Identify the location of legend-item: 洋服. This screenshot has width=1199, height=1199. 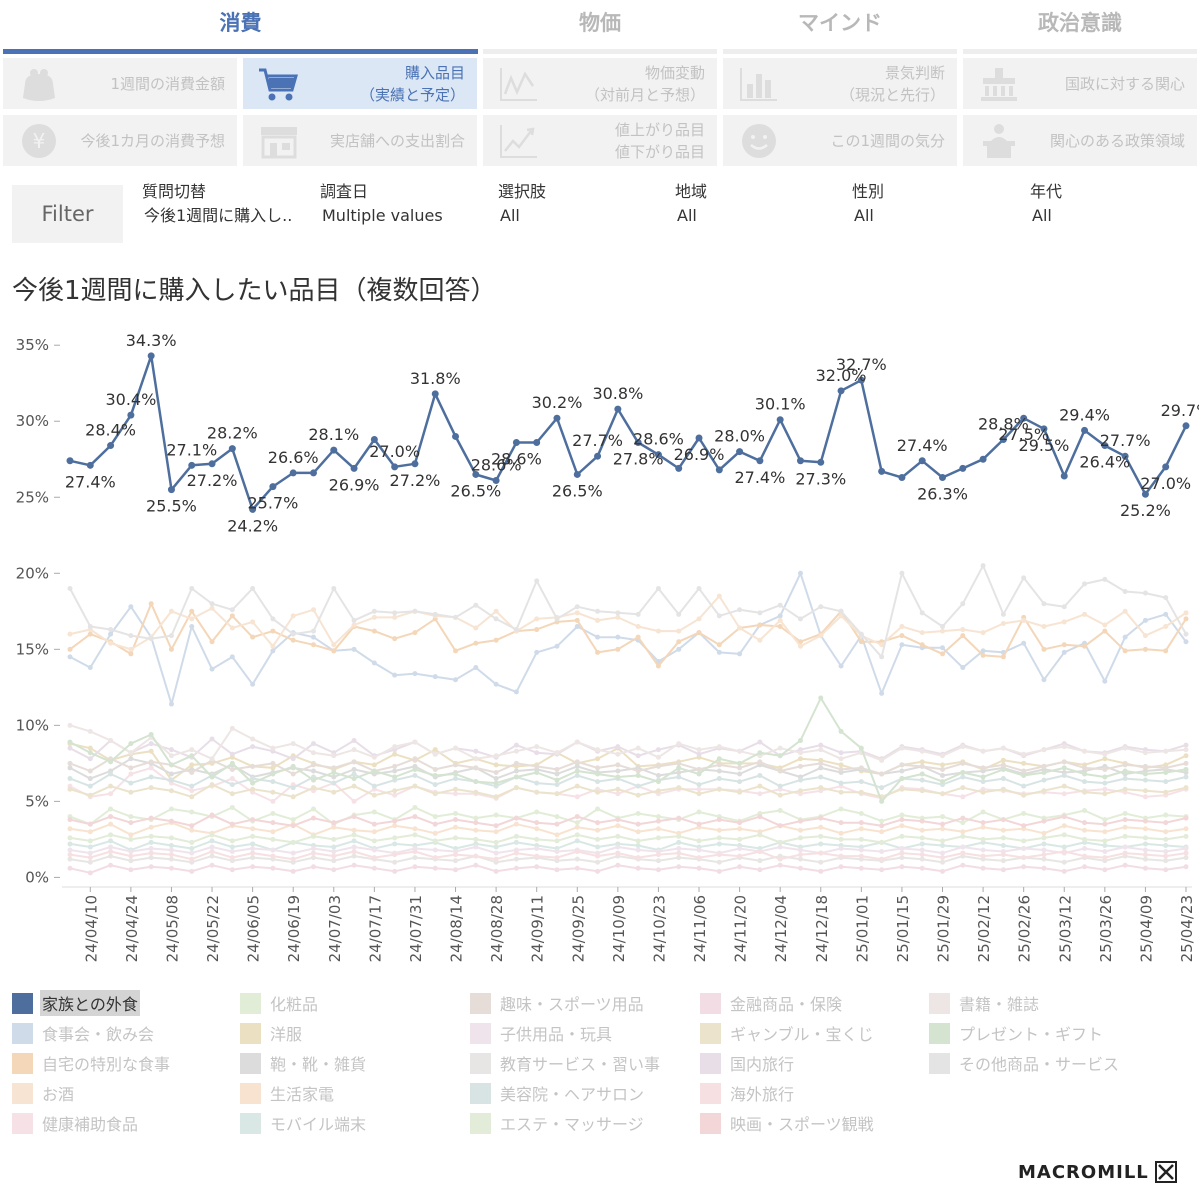
(272, 1033).